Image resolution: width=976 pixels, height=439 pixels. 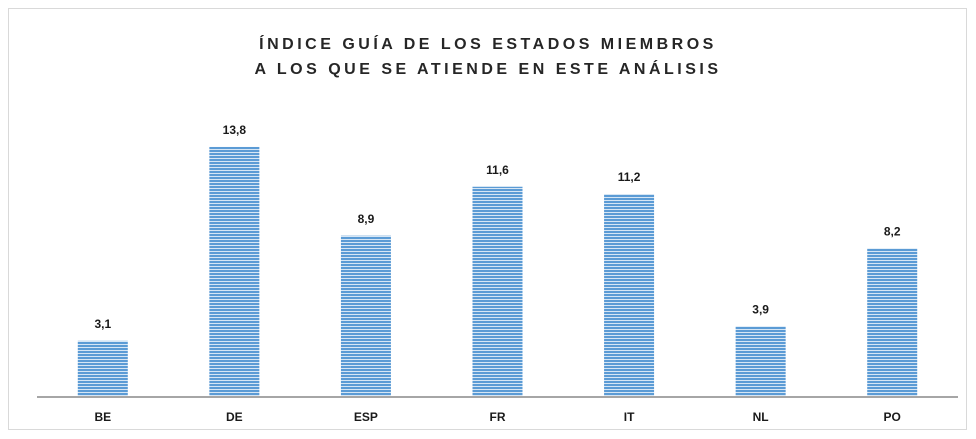 What do you see at coordinates (102, 417) in the screenshot?
I see `x-tick-label: BE` at bounding box center [102, 417].